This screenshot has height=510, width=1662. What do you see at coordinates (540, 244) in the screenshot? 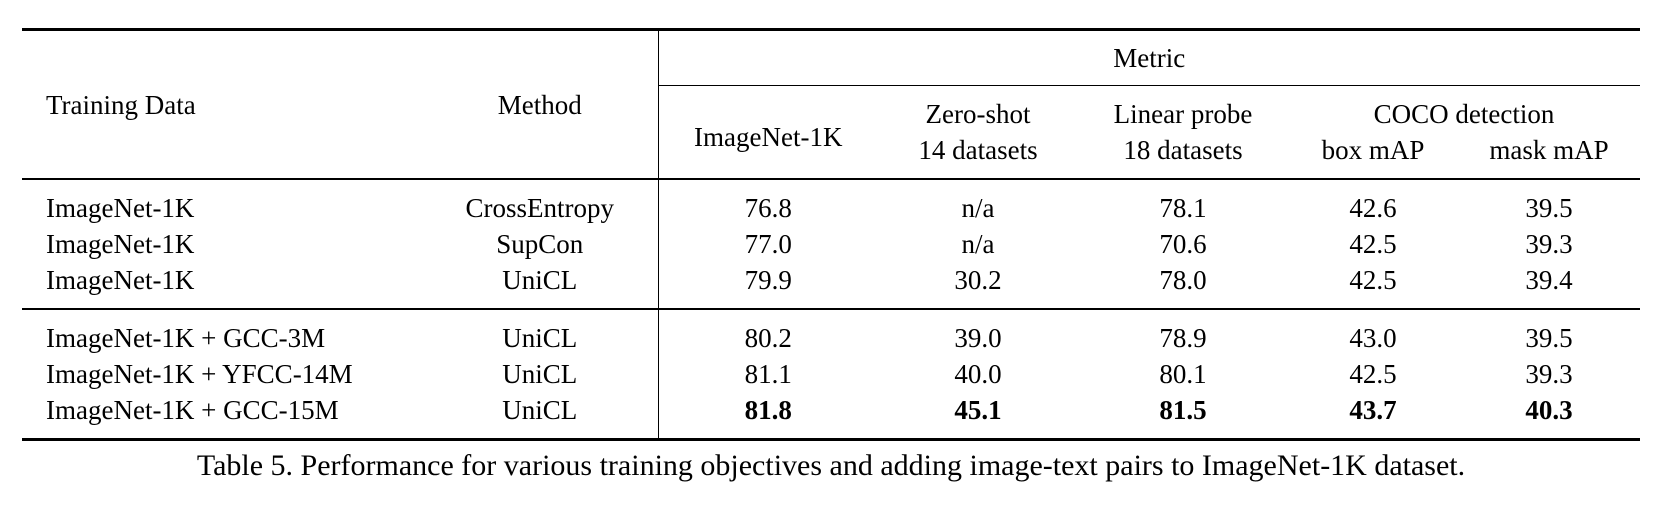
I see `table-cell: SupCon` at bounding box center [540, 244].